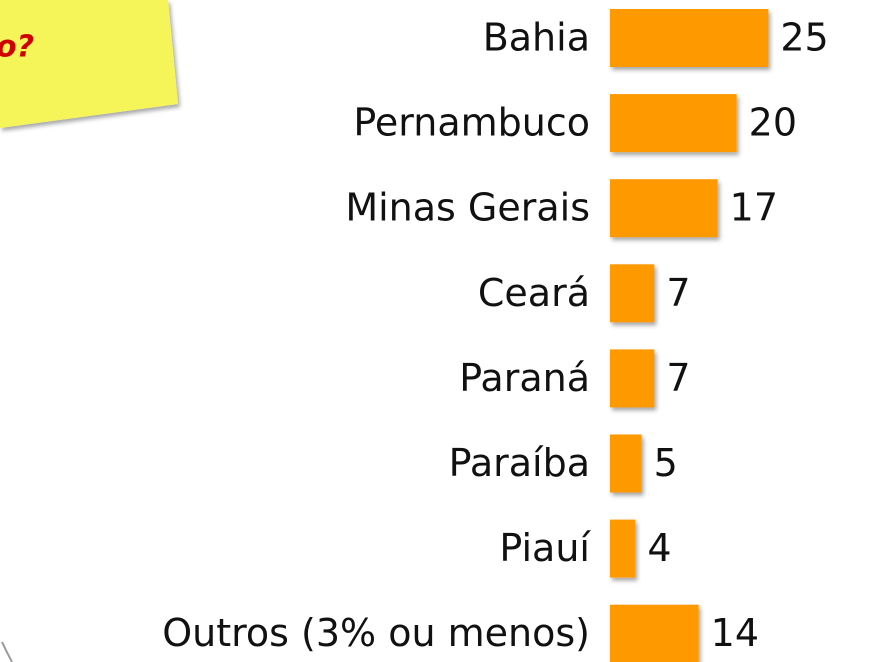 Image resolution: width=883 pixels, height=662 pixels. I want to click on category-label: Paraíba, so click(519, 463).